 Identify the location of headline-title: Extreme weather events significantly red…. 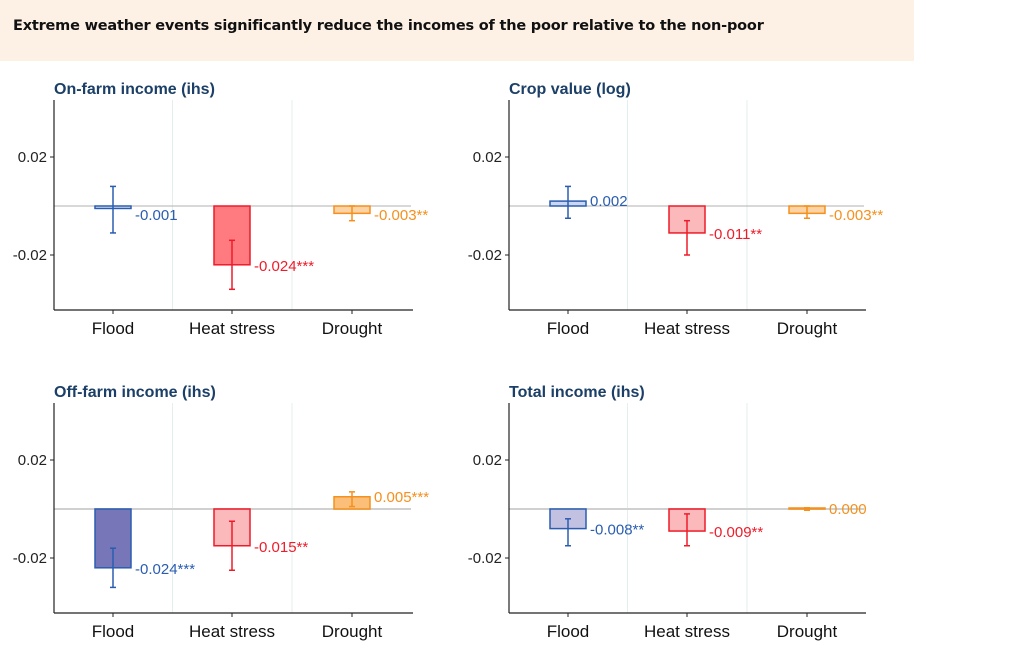
(388, 26).